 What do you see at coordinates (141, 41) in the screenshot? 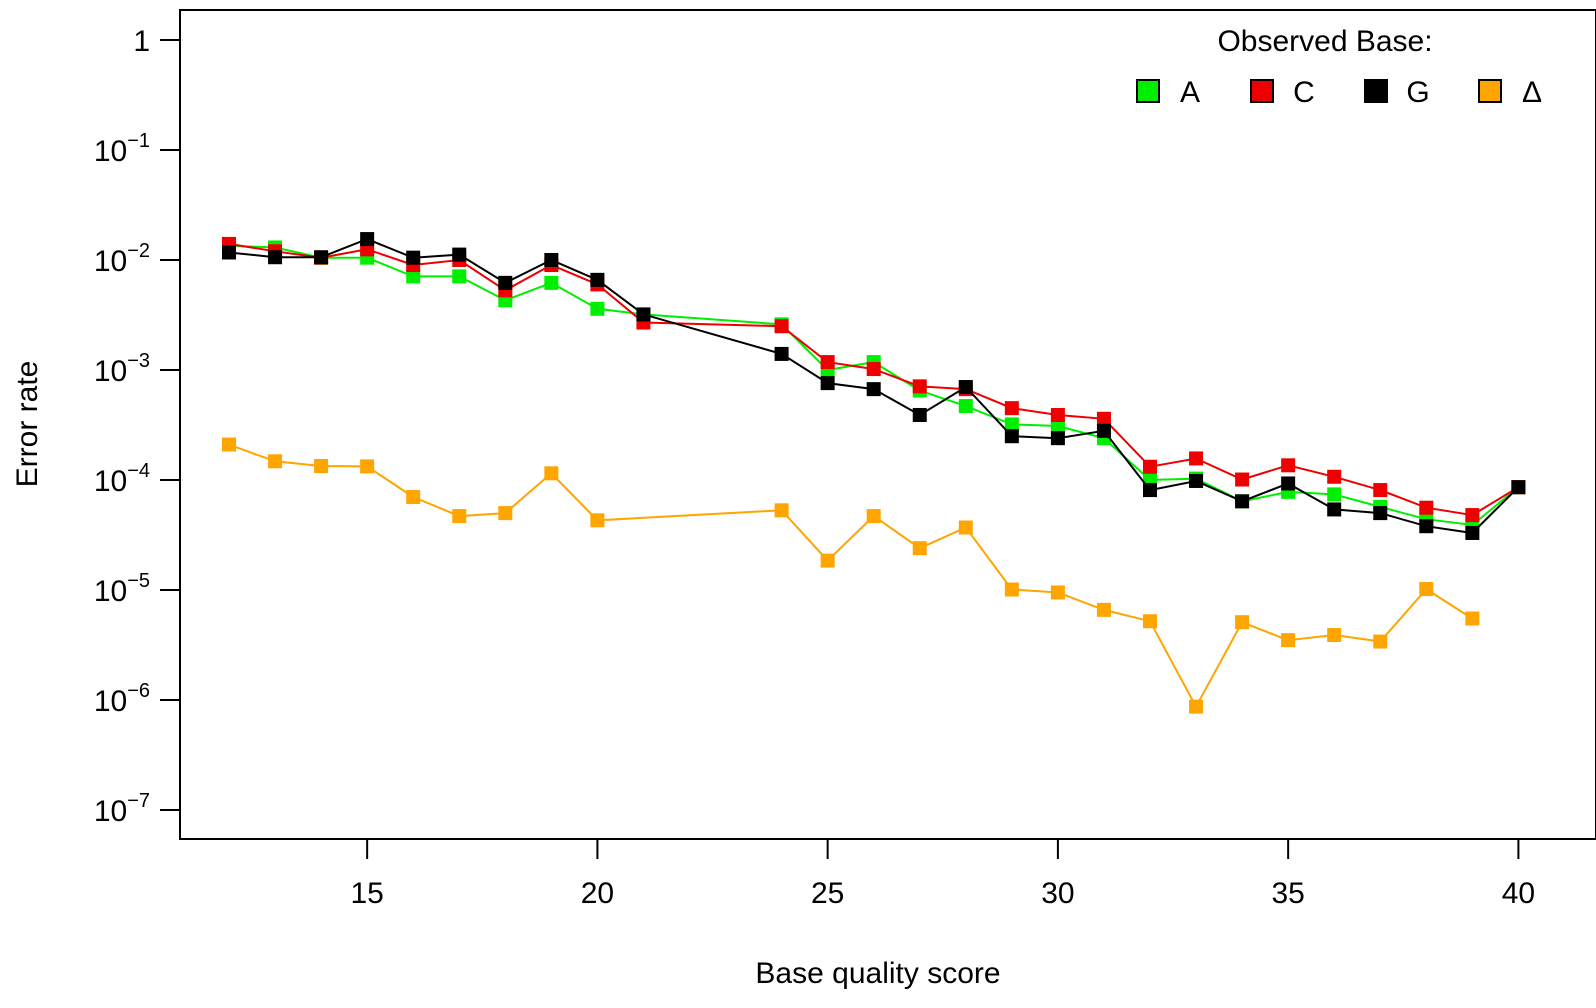
I see `y-tick-label: 1` at bounding box center [141, 41].